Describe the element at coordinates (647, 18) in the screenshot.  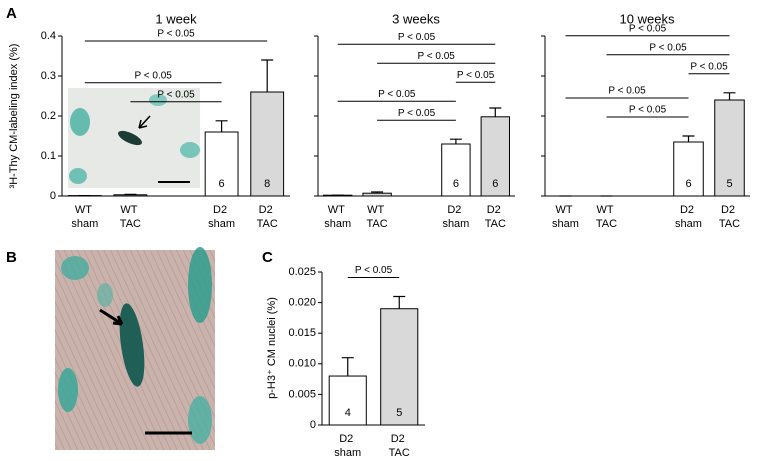
I see `subplot-title: 10 weeks` at that location.